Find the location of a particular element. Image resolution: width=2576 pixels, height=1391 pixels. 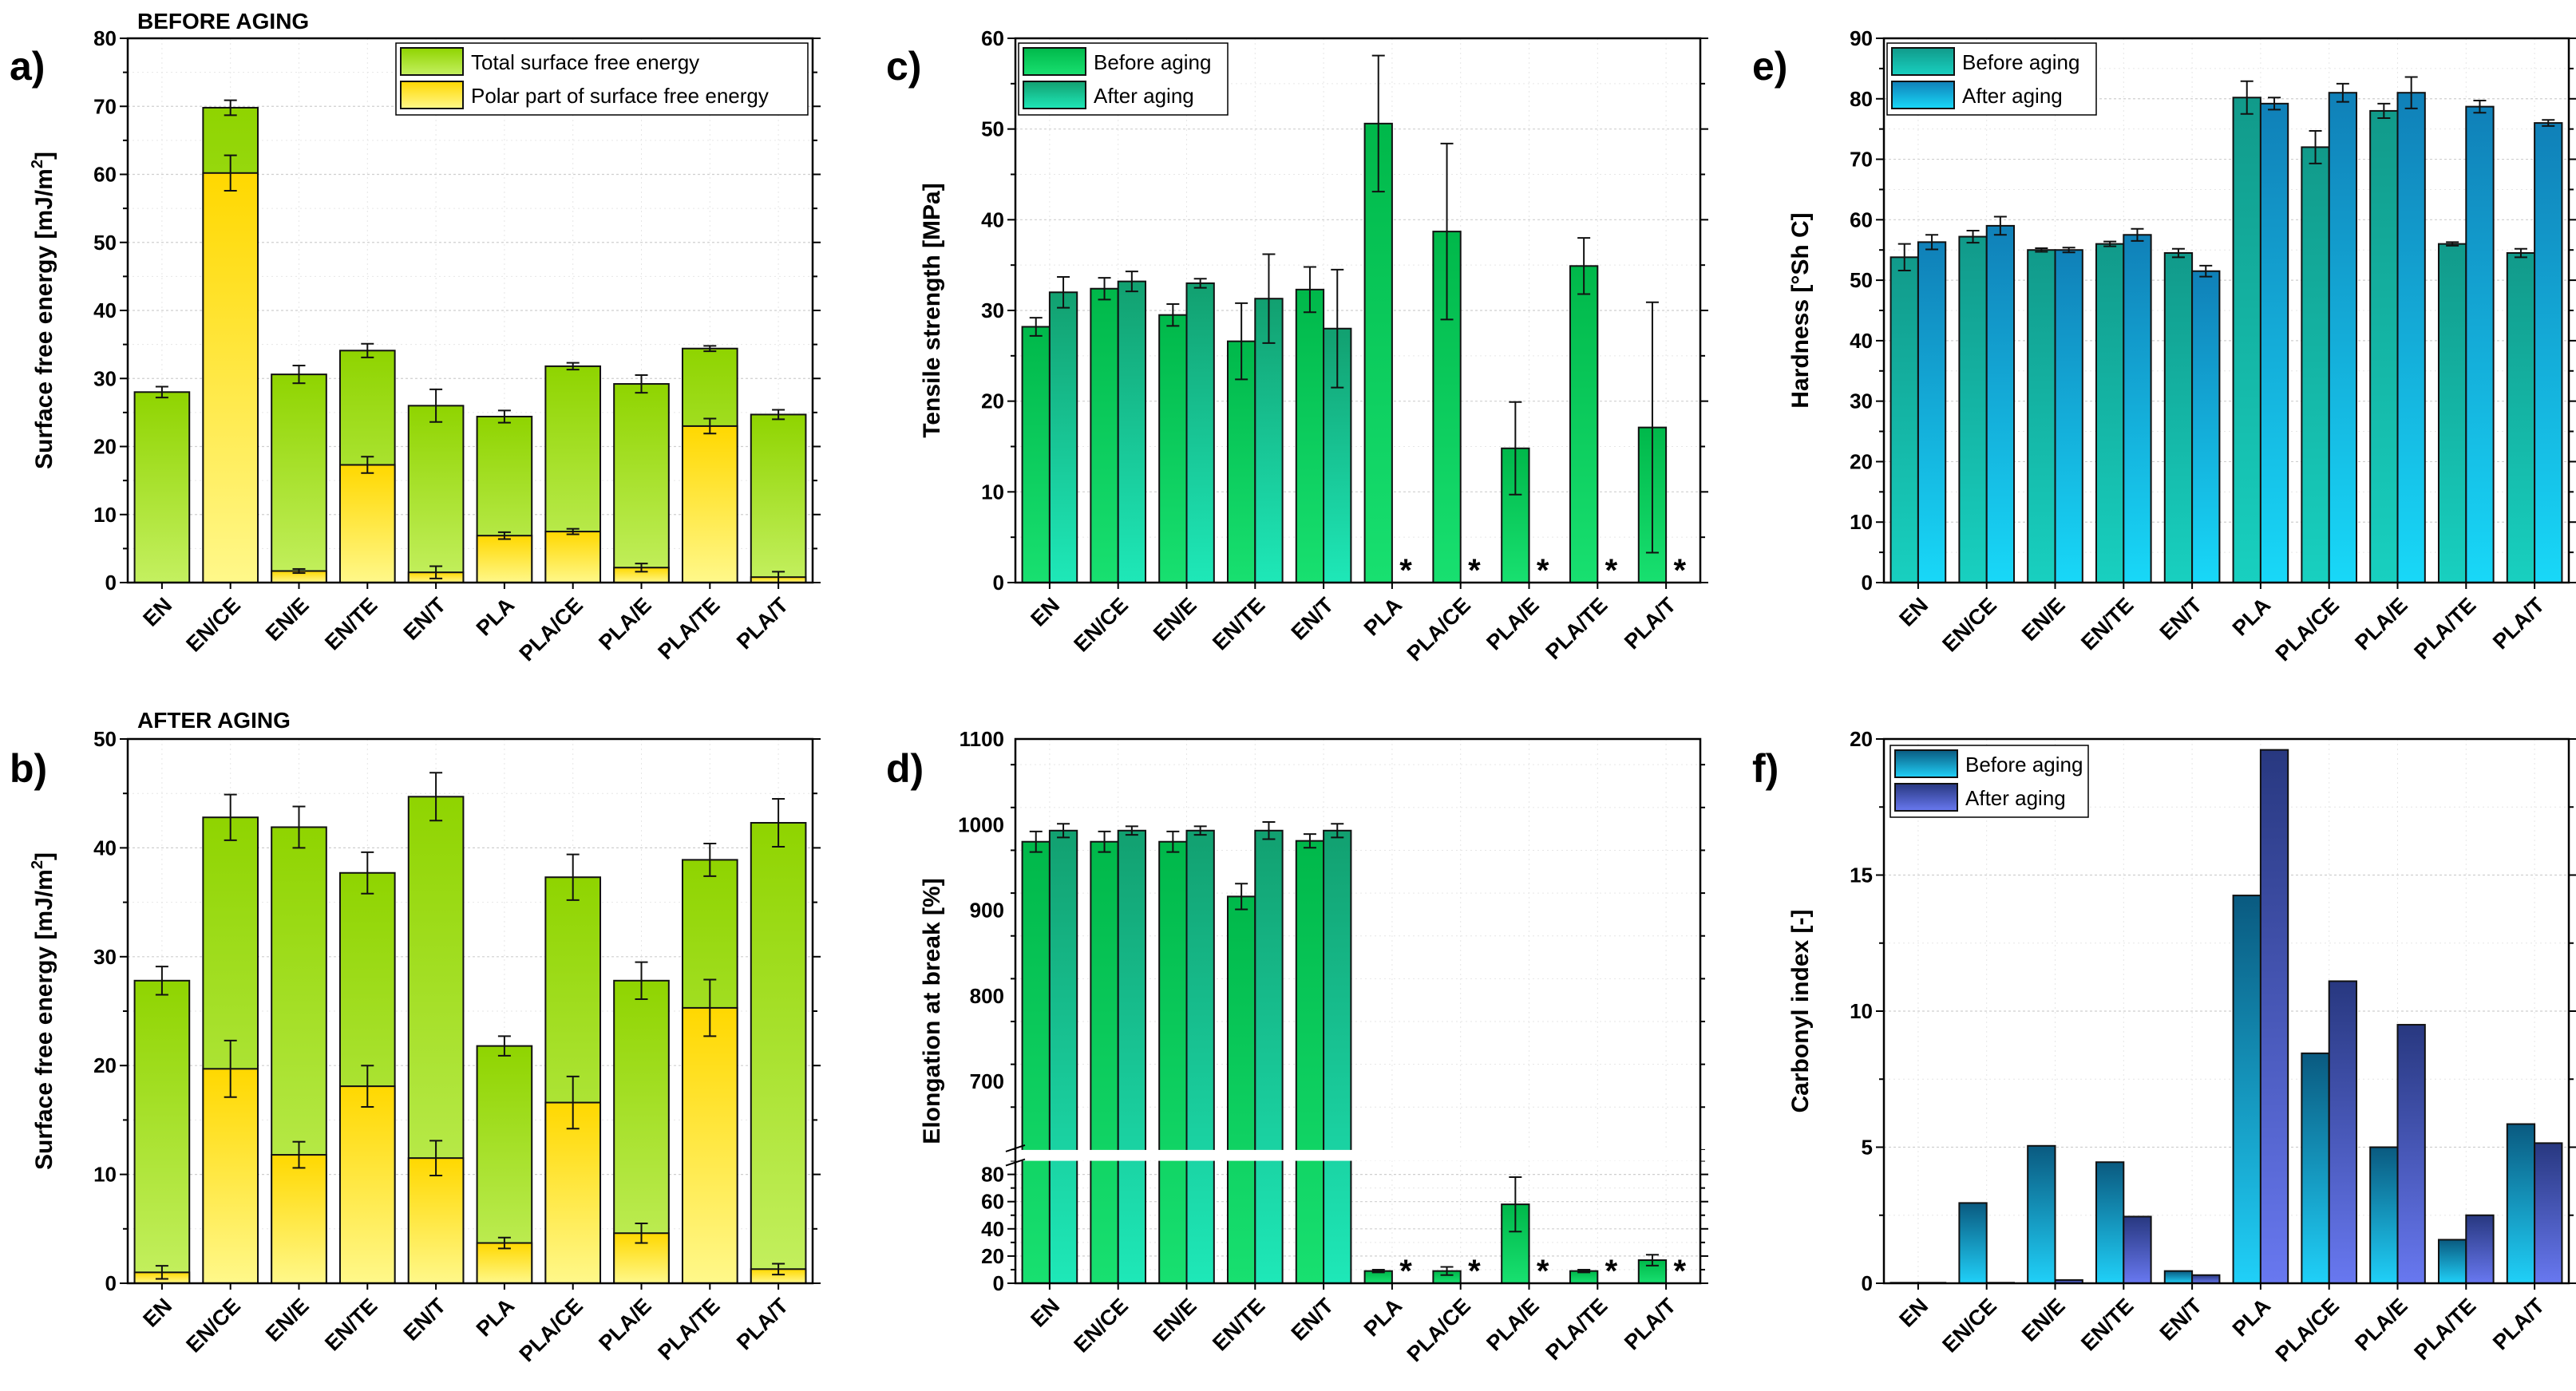

y-tick-label: 90 is located at coordinates (1861, 38).